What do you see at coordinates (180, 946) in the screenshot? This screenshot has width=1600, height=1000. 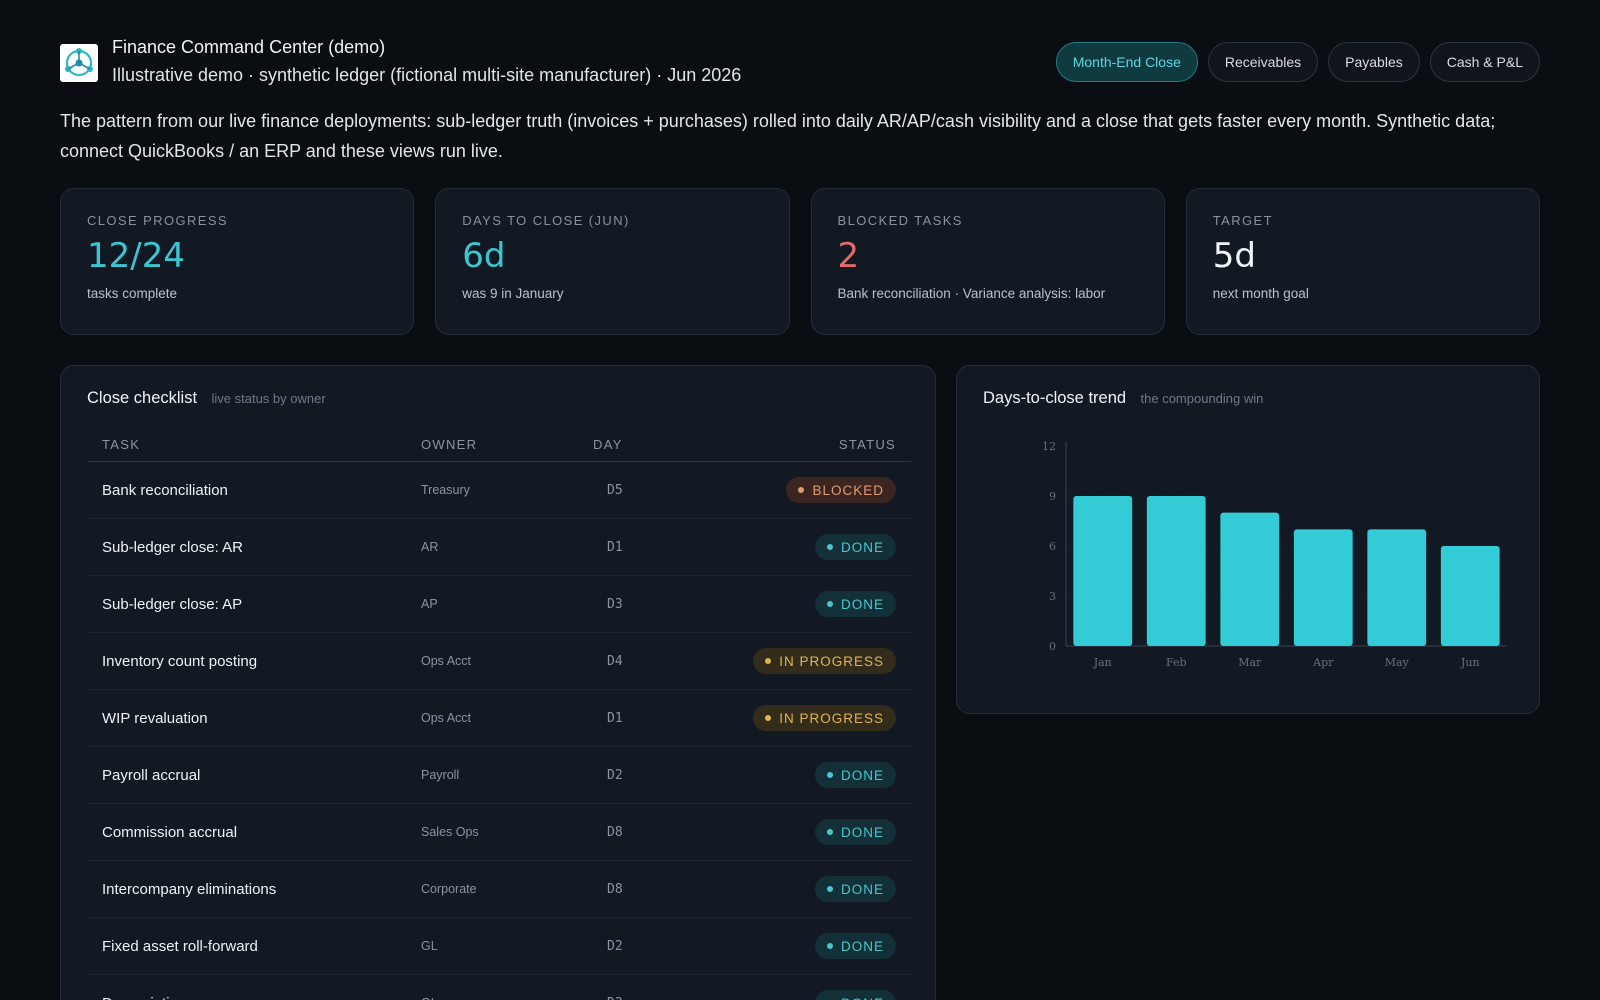 I see `task-name: Fixed asset roll-forward` at bounding box center [180, 946].